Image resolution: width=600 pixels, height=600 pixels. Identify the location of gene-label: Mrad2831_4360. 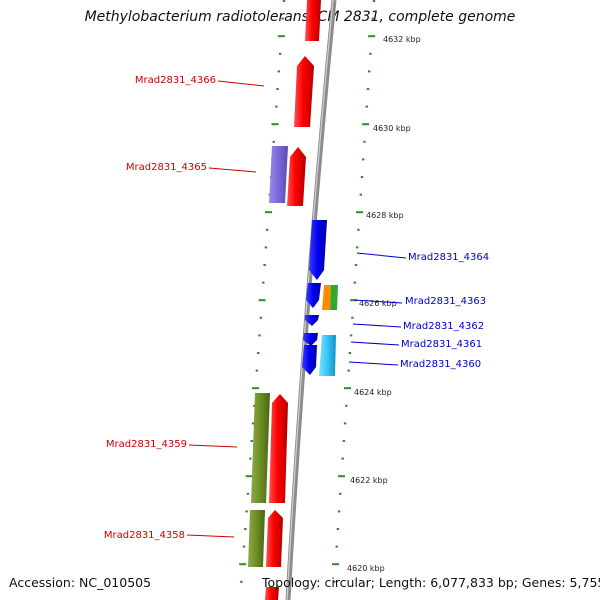
(440, 364).